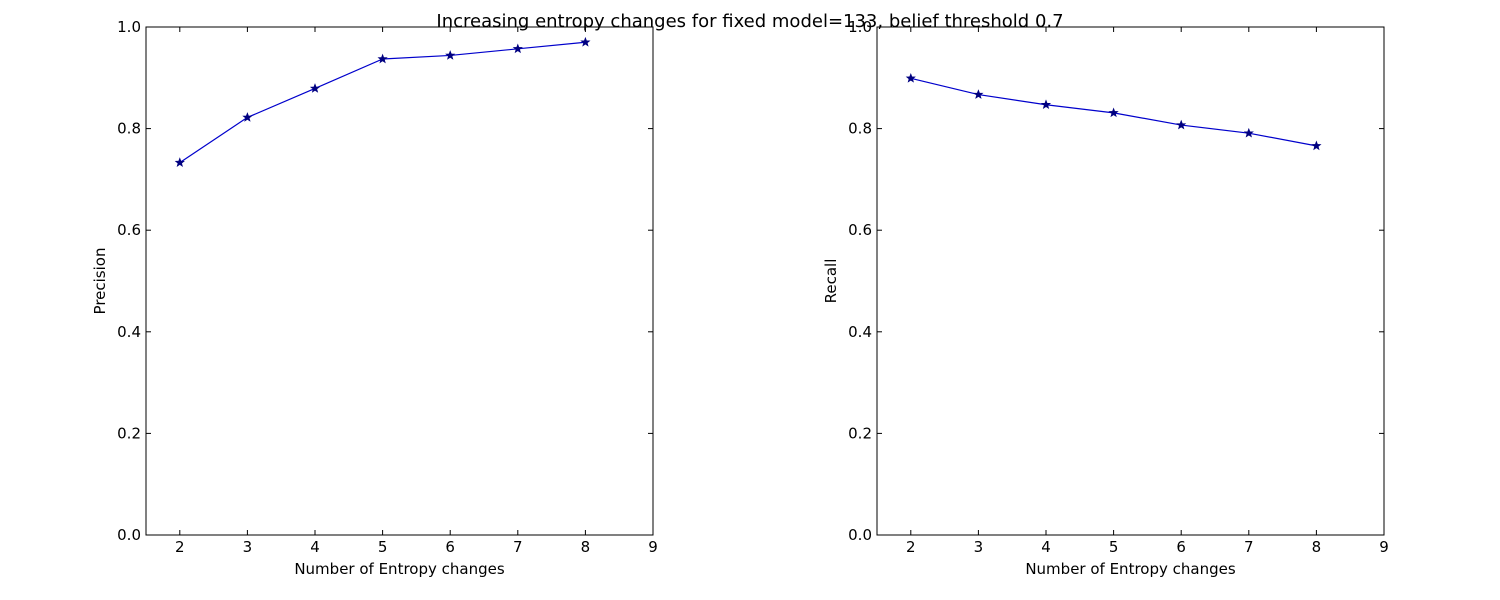 The image size is (1500, 600). I want to click on precision-y-tick-label: 0.2, so click(129, 433).